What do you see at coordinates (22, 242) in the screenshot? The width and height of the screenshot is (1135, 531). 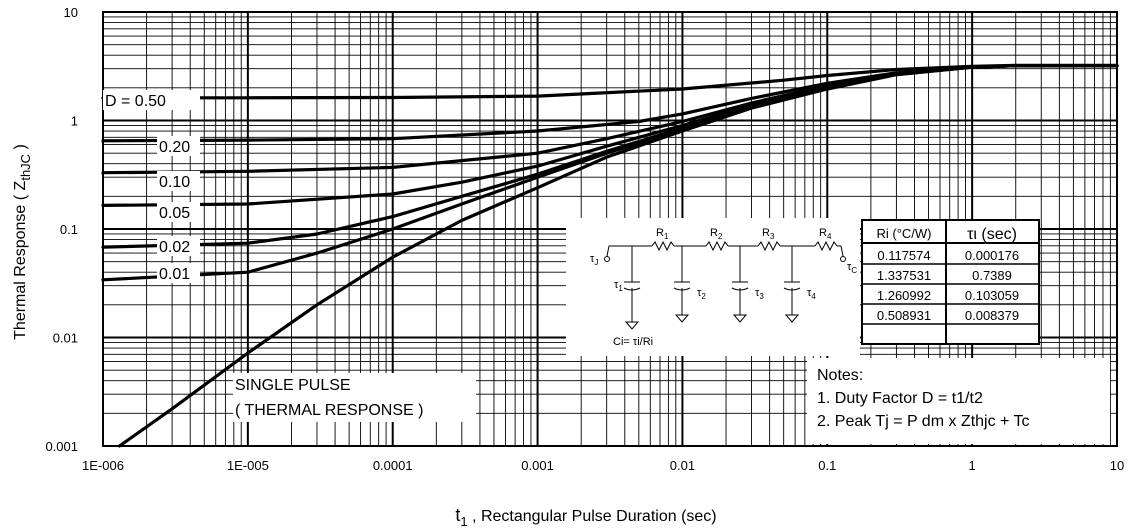 I see `y-axis-title: Thermal Response ( ZthJC )` at bounding box center [22, 242].